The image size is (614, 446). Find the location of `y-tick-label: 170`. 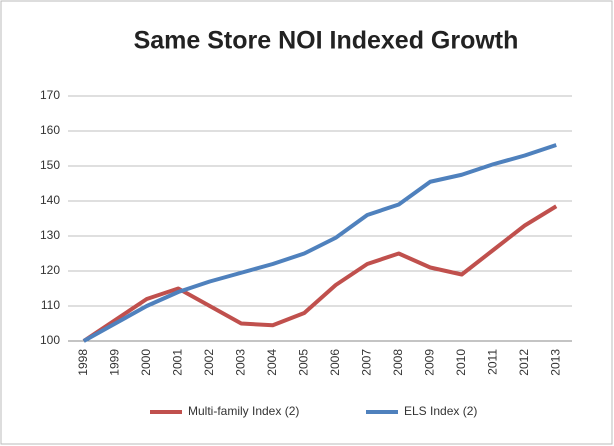

y-tick-label: 170 is located at coordinates (50, 95).